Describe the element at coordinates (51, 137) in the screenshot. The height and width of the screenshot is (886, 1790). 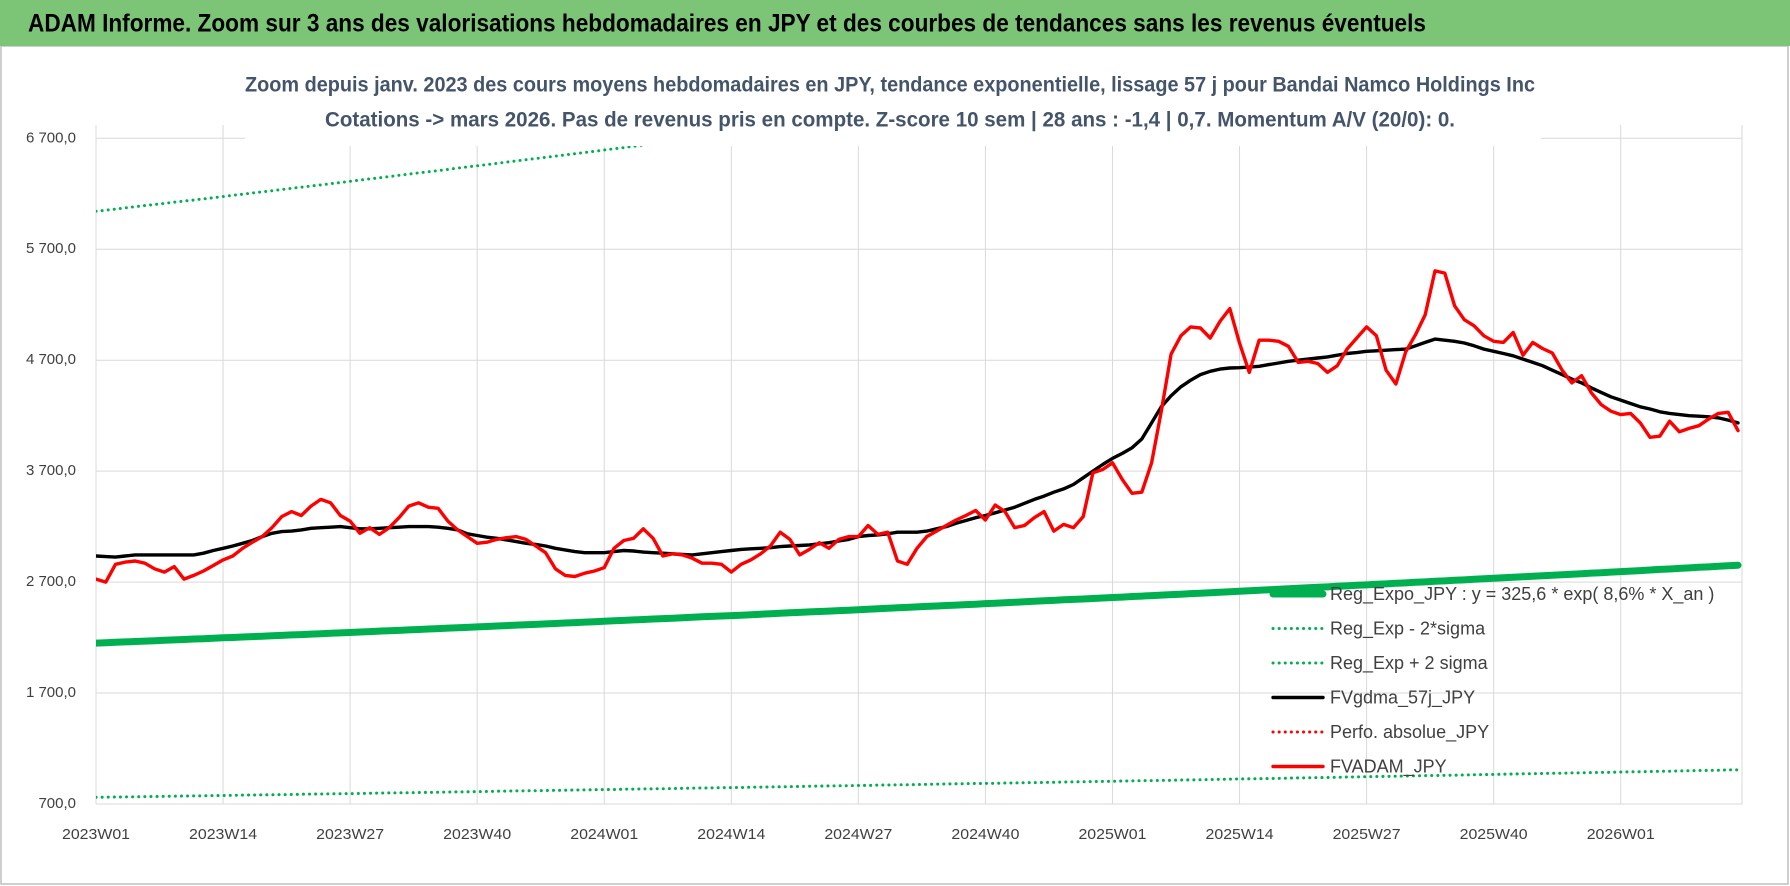
I see `y-tick-label: 6 700,0` at that location.